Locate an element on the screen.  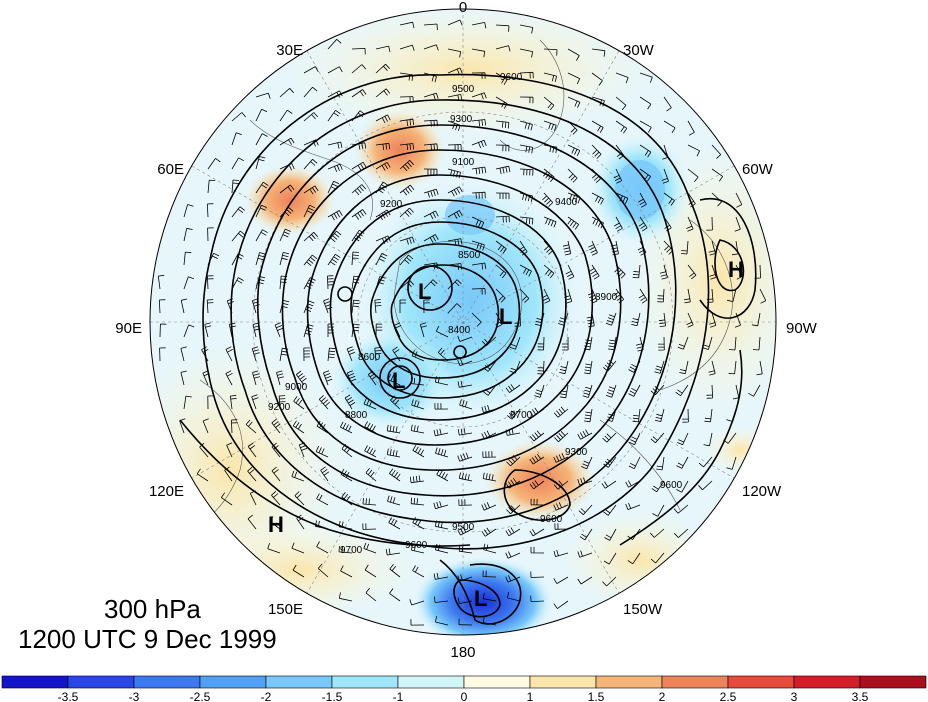
colorbar-tick-label: 3 is located at coordinates (794, 696).